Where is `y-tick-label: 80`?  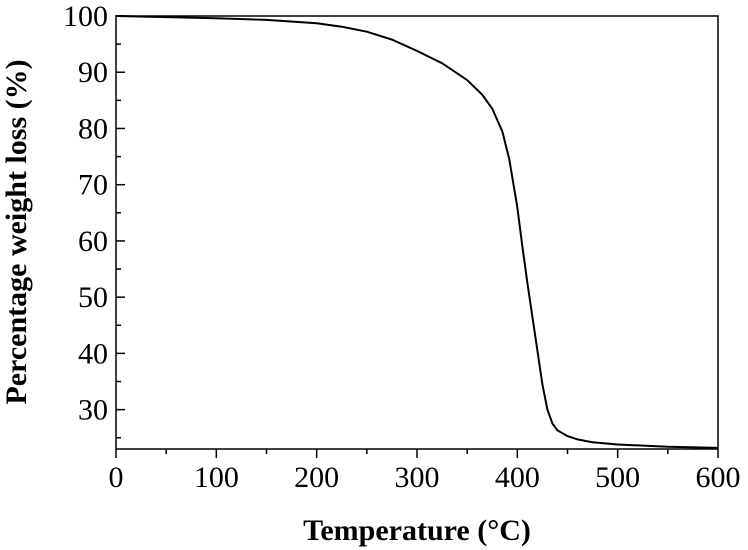 y-tick-label: 80 is located at coordinates (93, 128).